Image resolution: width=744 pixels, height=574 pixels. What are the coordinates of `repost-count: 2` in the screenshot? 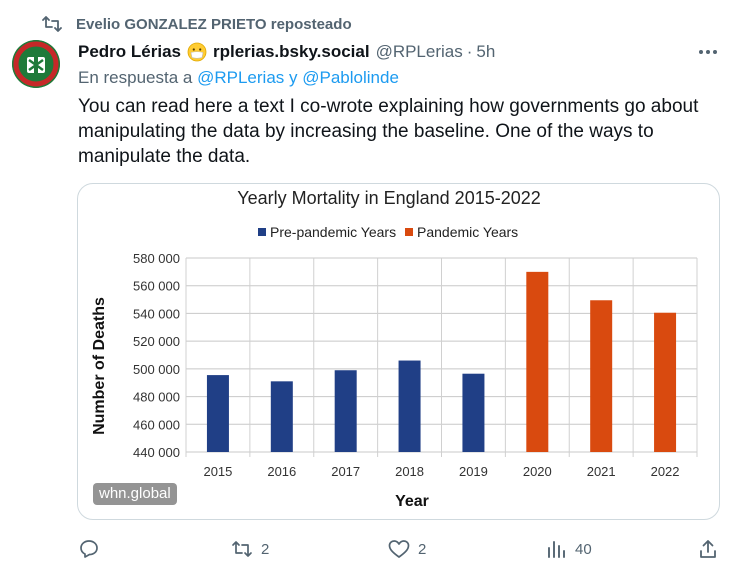 It's located at (265, 549).